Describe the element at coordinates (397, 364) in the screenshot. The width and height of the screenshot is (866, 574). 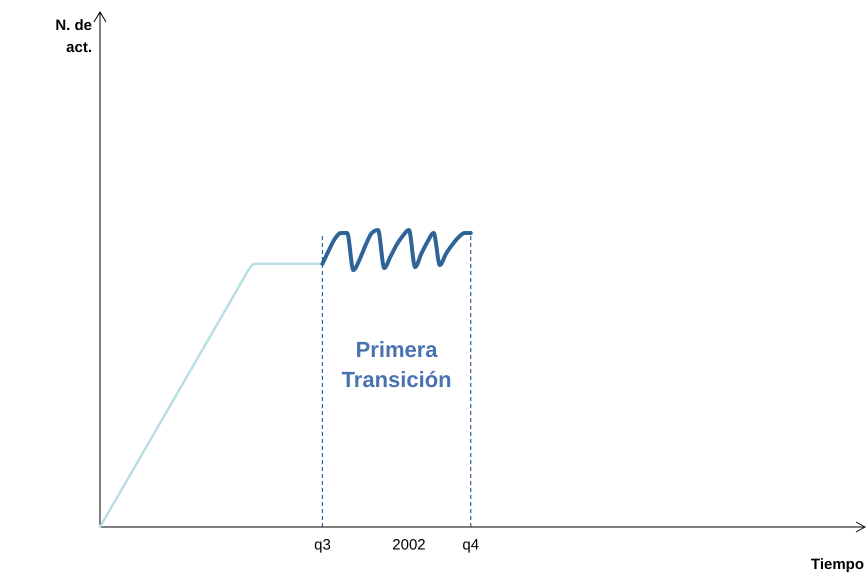
I see `annotation: Primera Transición` at that location.